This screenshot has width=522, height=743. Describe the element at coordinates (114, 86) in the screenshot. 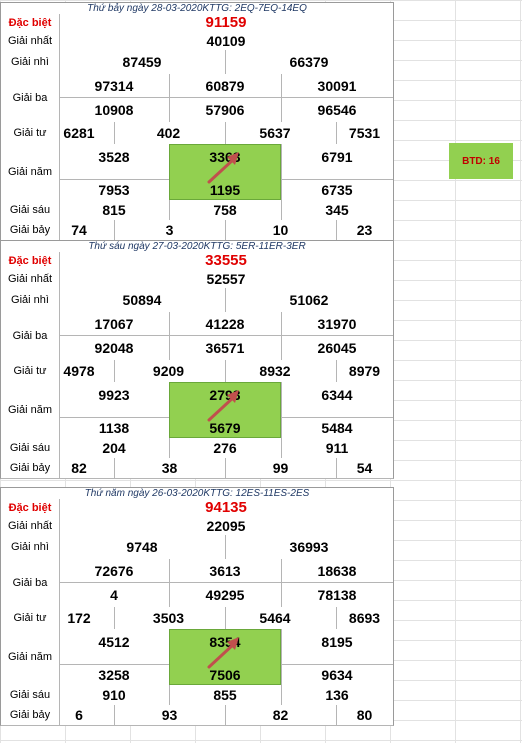

I see `prize-number: 97314` at that location.